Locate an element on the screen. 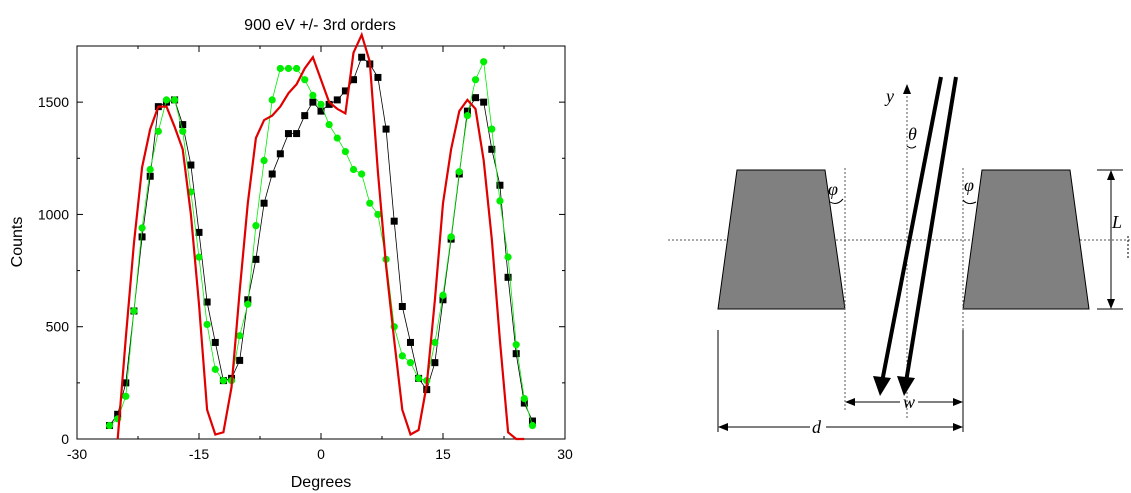 The image size is (1131, 493). phi-arc-right is located at coordinates (969, 202).